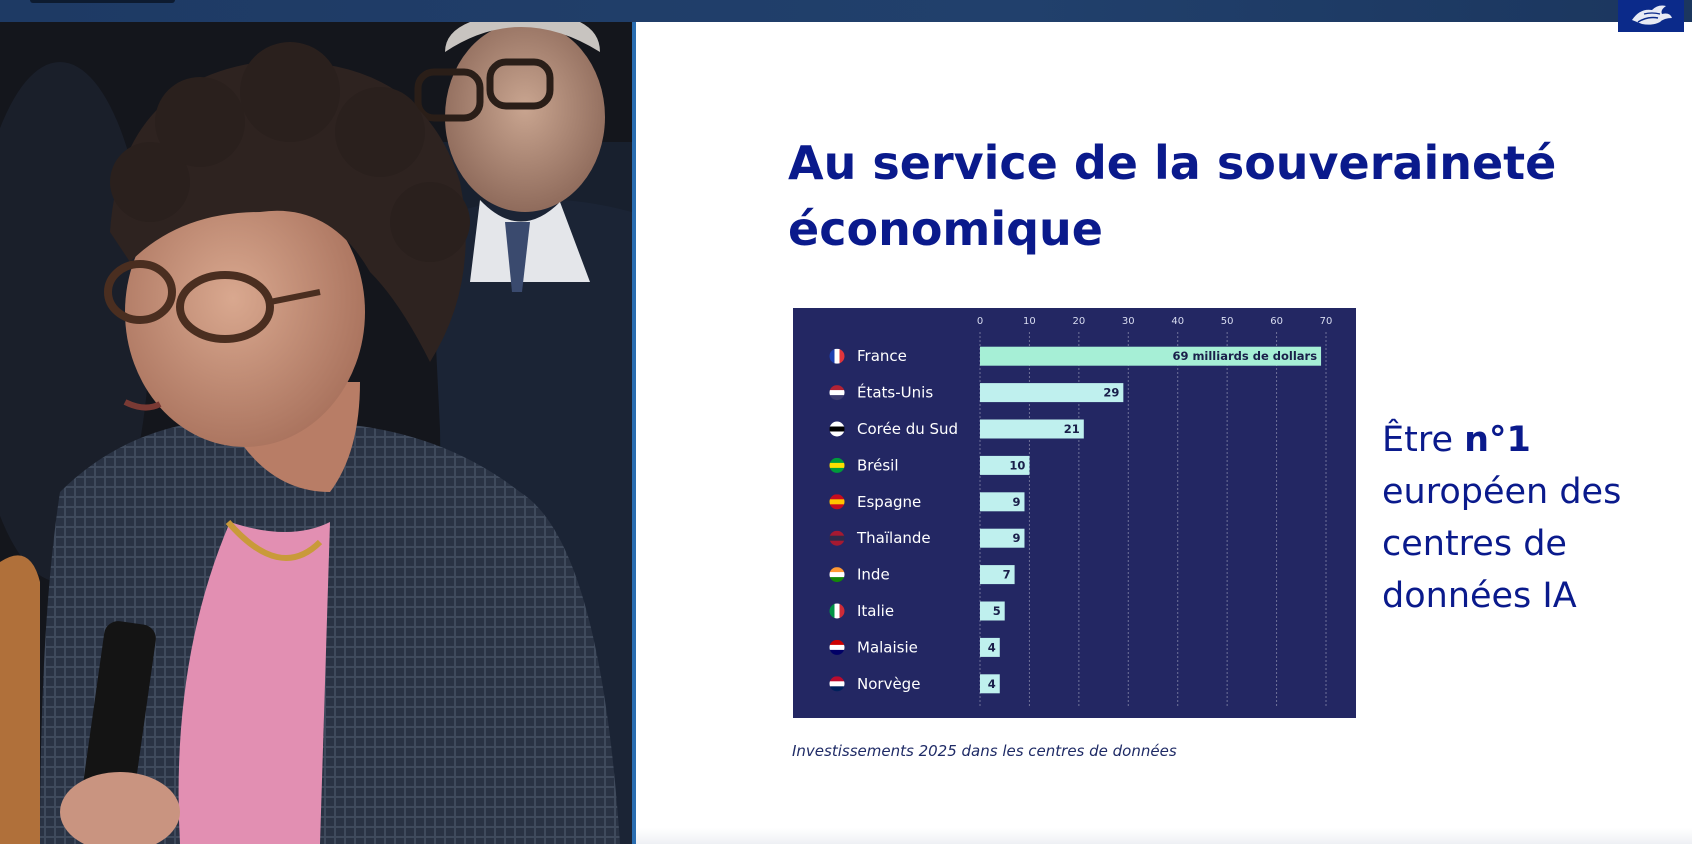 The height and width of the screenshot is (844, 1692). What do you see at coordinates (1072, 429) in the screenshot?
I see `data-label: 21` at bounding box center [1072, 429].